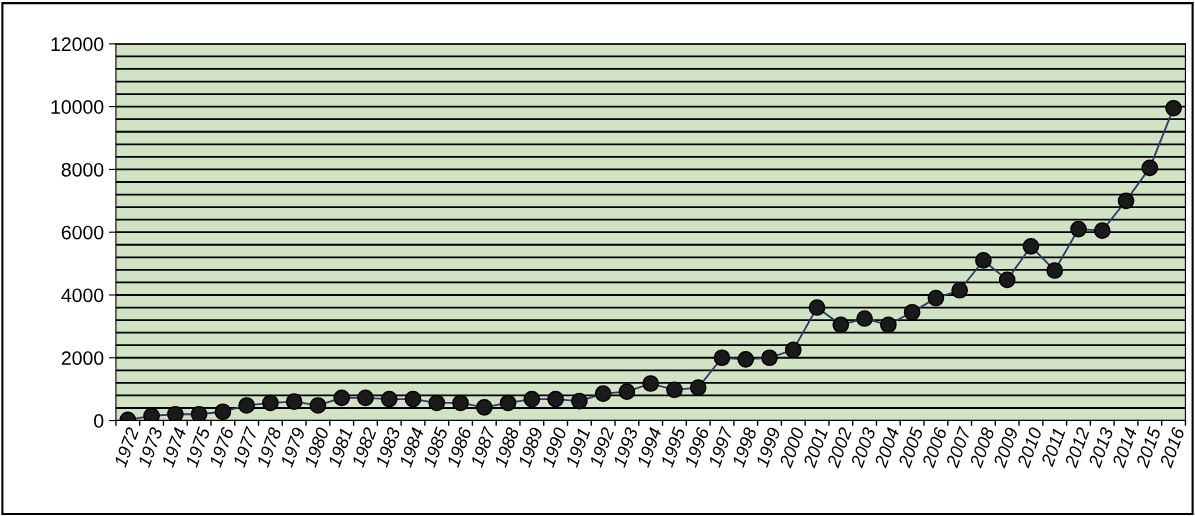 This screenshot has width=1195, height=516. What do you see at coordinates (768, 447) in the screenshot?
I see `x-tick-label: 1999` at bounding box center [768, 447].